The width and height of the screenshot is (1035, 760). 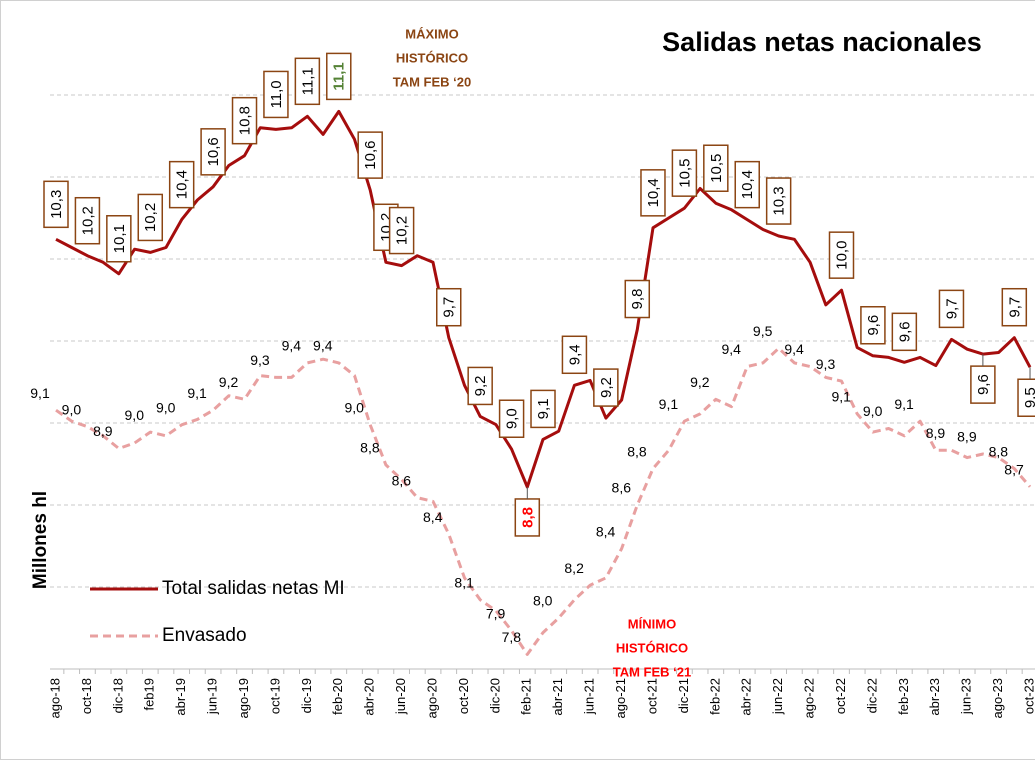 What do you see at coordinates (746, 697) in the screenshot?
I see `x-tick-label: abr-22` at bounding box center [746, 697].